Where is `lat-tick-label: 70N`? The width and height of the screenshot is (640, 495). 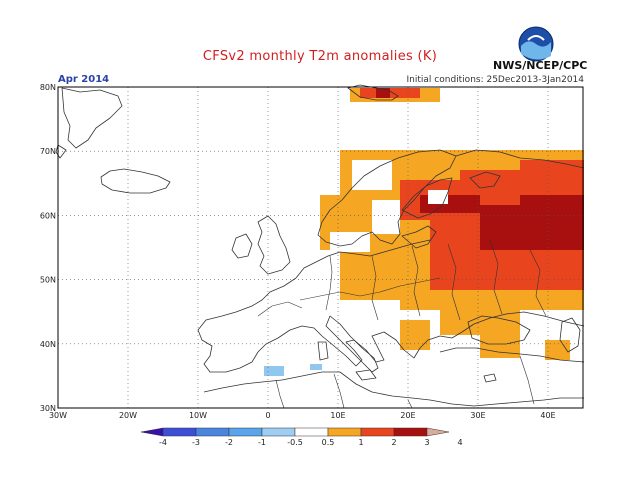
lat-tick-label: 70N is located at coordinates (48, 151).